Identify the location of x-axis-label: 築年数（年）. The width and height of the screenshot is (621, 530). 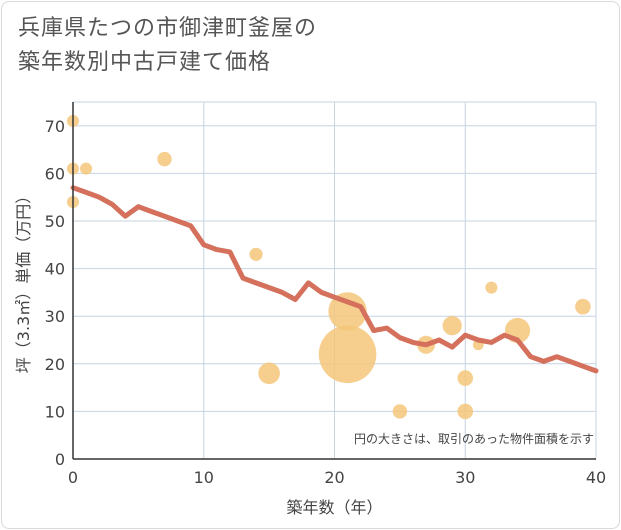
(334, 507).